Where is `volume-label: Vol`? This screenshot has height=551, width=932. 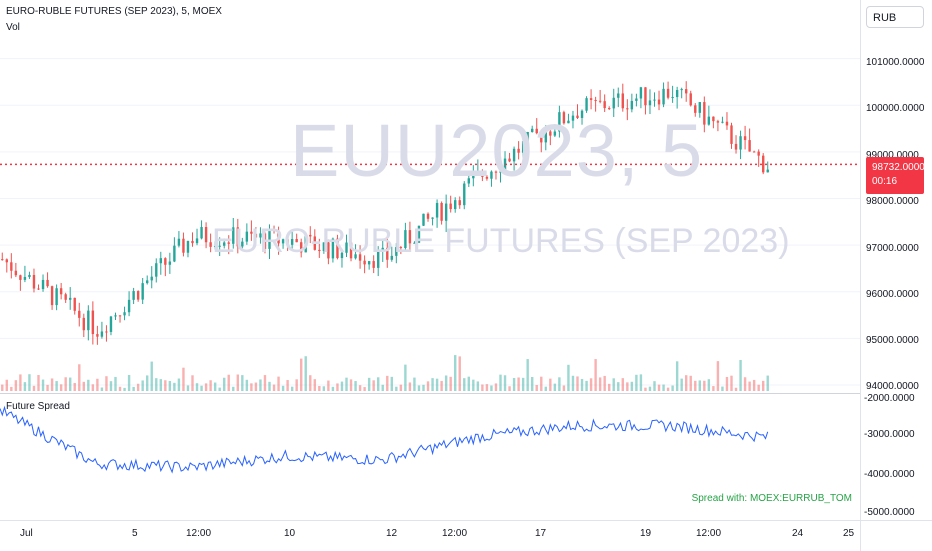 volume-label: Vol is located at coordinates (13, 27).